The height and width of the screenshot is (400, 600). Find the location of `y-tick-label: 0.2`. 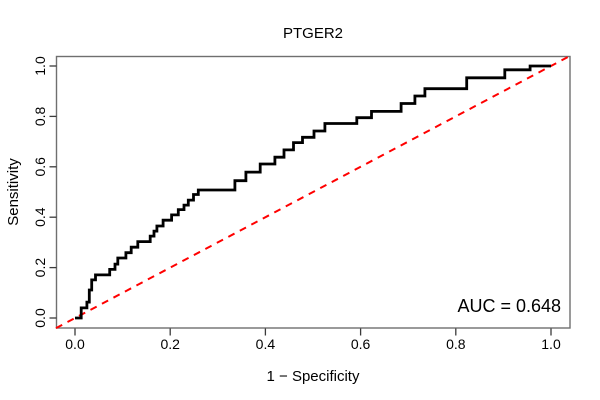

y-tick-label: 0.2 is located at coordinates (40, 268).